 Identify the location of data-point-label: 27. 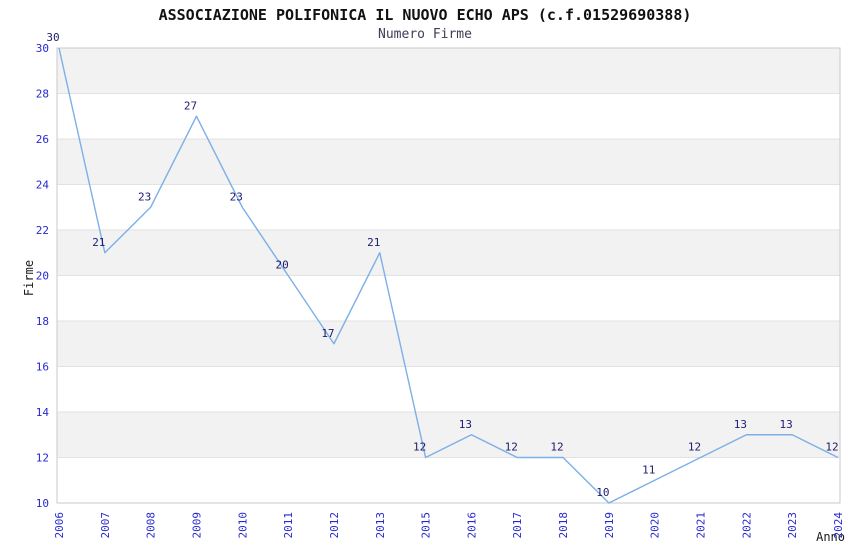
(190, 105).